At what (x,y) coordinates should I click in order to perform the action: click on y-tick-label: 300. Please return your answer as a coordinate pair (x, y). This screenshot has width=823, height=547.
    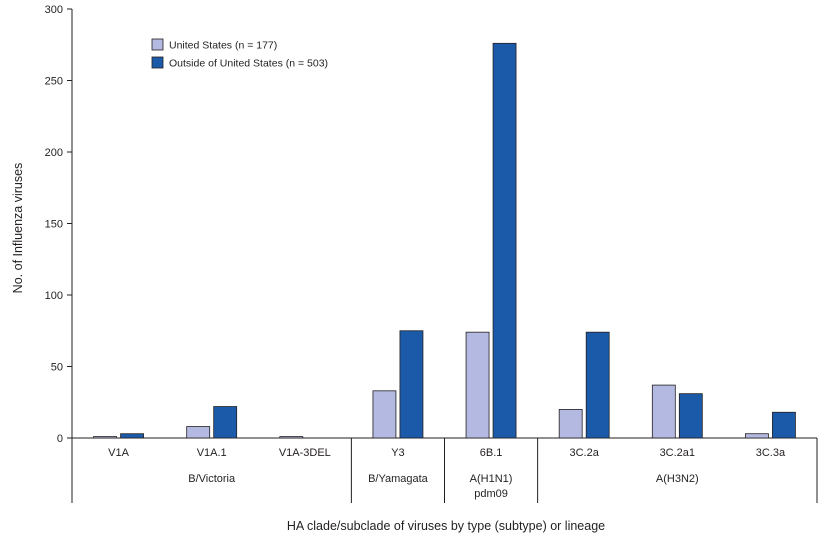
    Looking at the image, I should click on (54, 10).